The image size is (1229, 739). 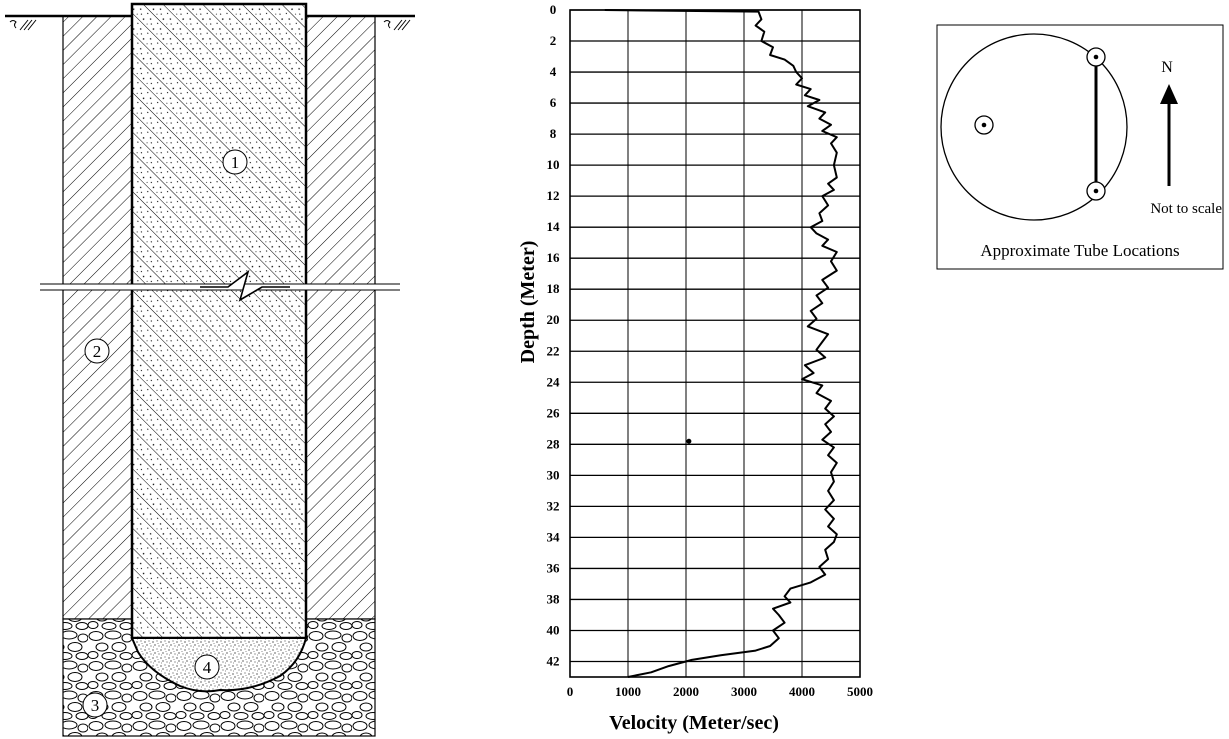 What do you see at coordinates (553, 195) in the screenshot?
I see `chart-y-tick-label: 12` at bounding box center [553, 195].